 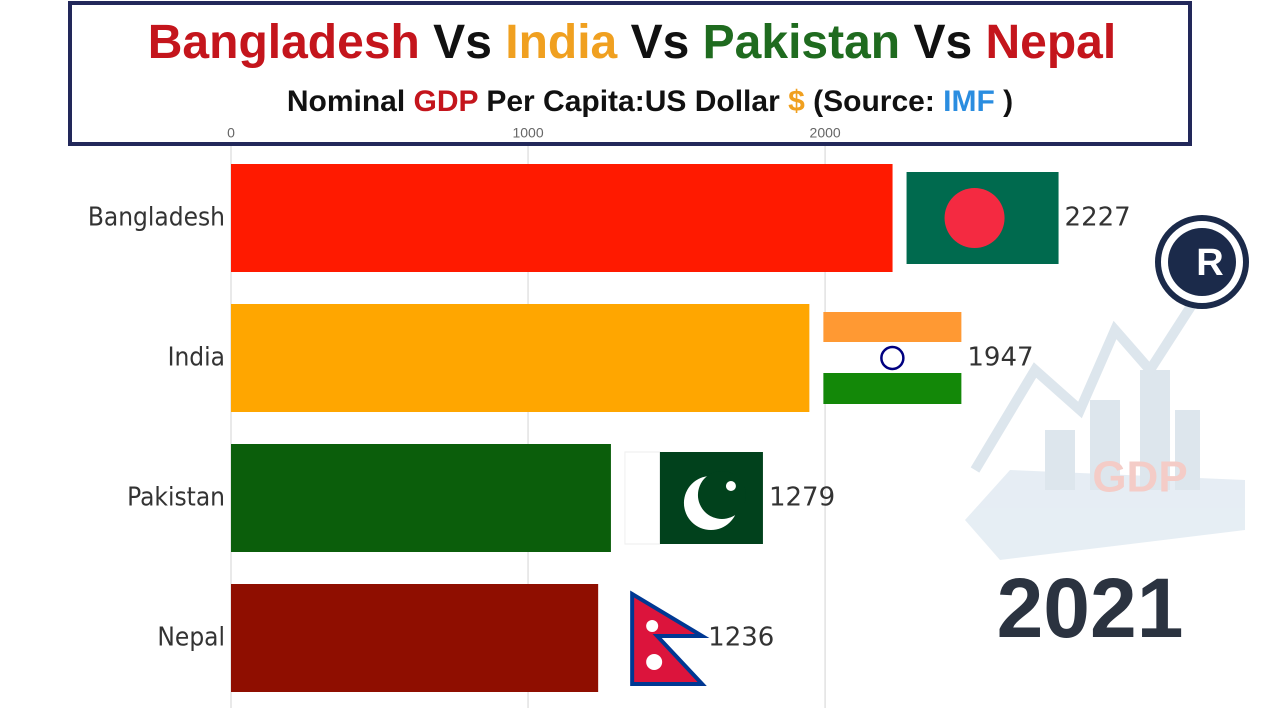 What do you see at coordinates (633, 101) in the screenshot?
I see `subtitle-part: Per Capita:US Dollar` at bounding box center [633, 101].